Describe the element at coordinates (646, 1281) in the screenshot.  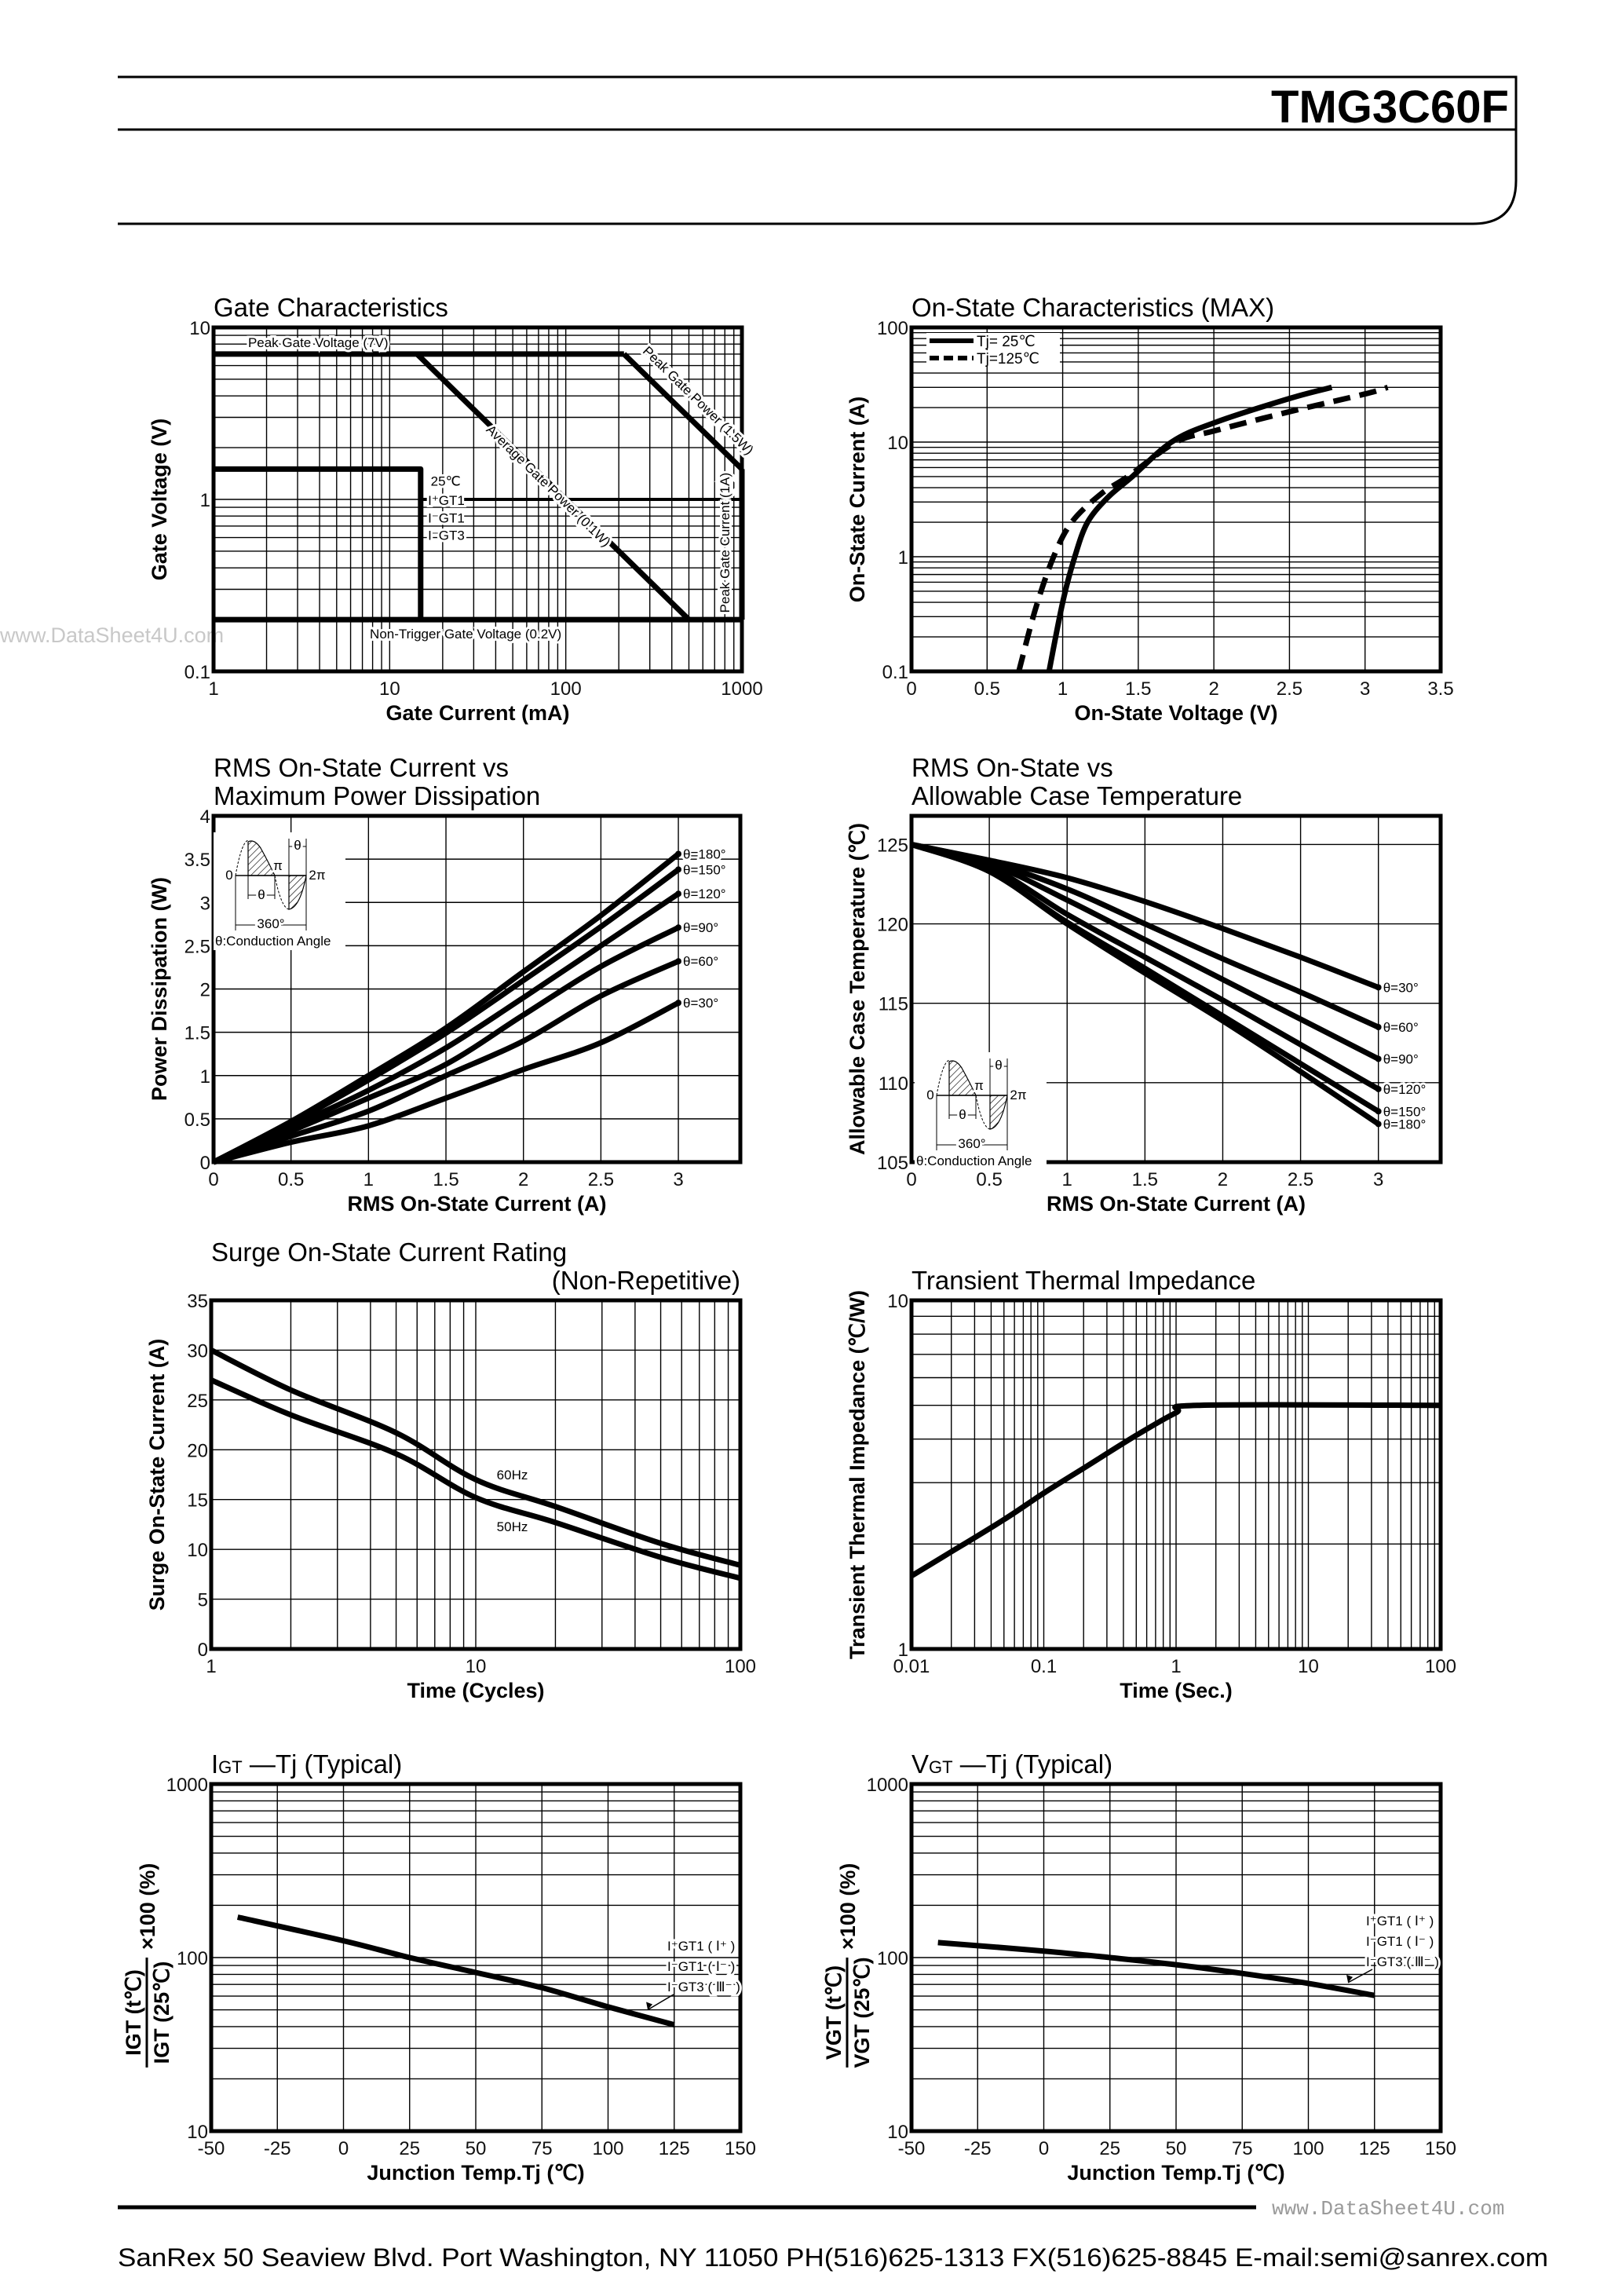
I see `chart-title: (Non-Repetitive)` at that location.